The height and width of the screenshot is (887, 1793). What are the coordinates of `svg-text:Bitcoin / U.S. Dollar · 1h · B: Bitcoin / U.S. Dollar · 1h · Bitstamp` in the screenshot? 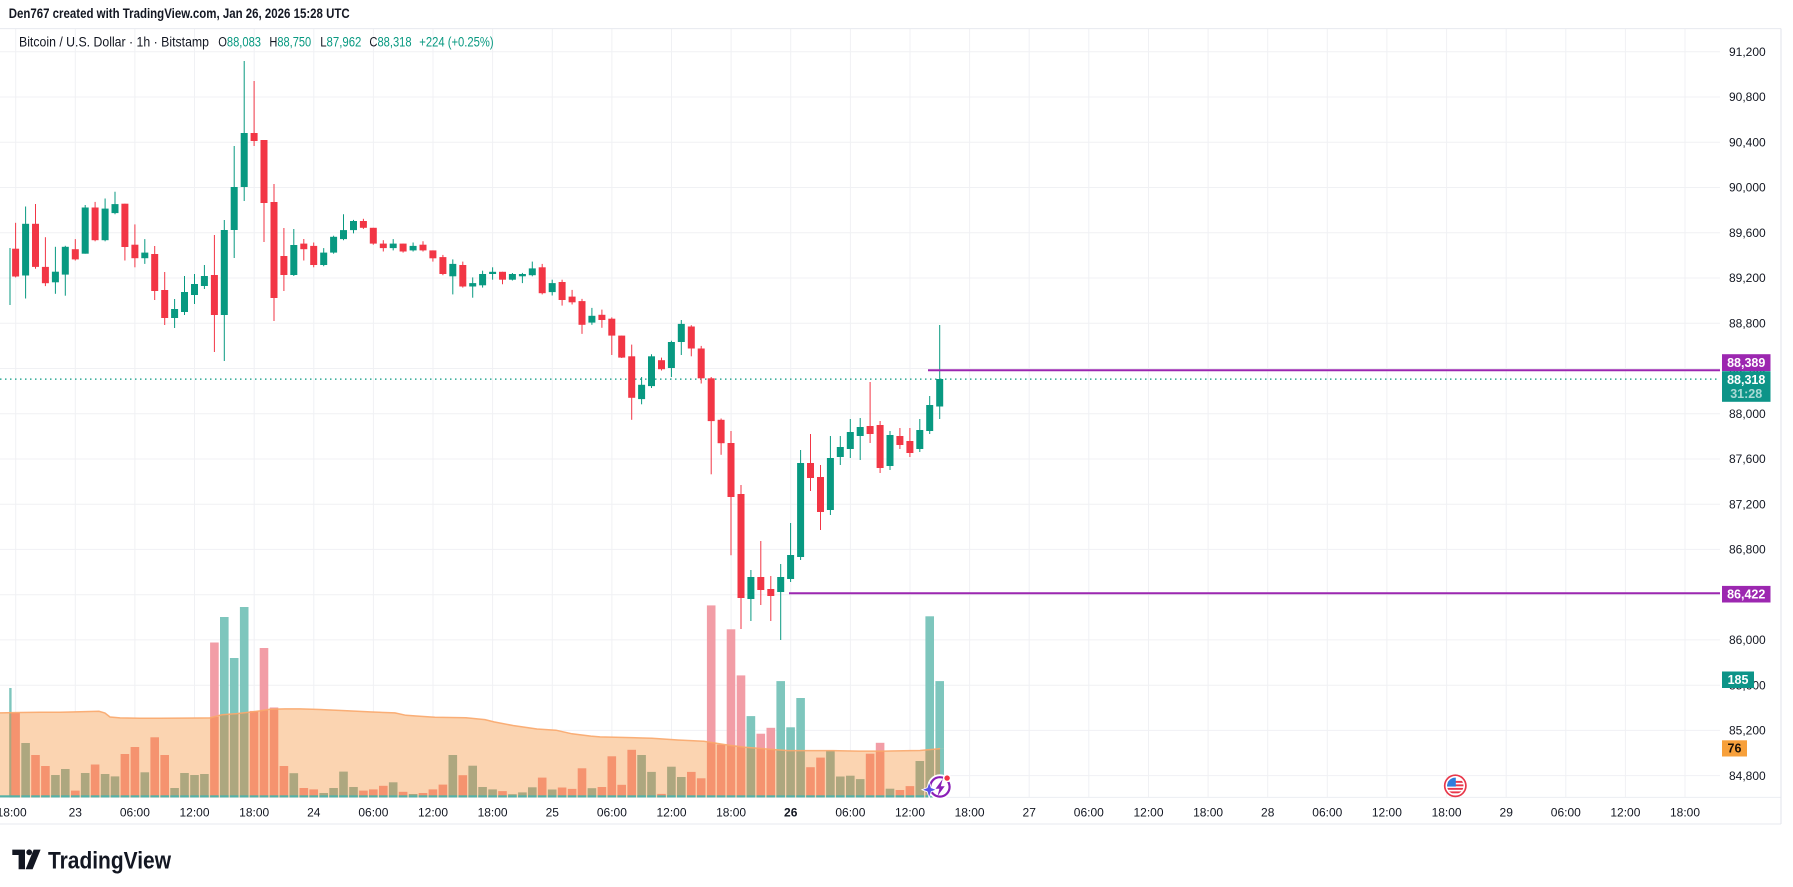 It's located at (114, 41).